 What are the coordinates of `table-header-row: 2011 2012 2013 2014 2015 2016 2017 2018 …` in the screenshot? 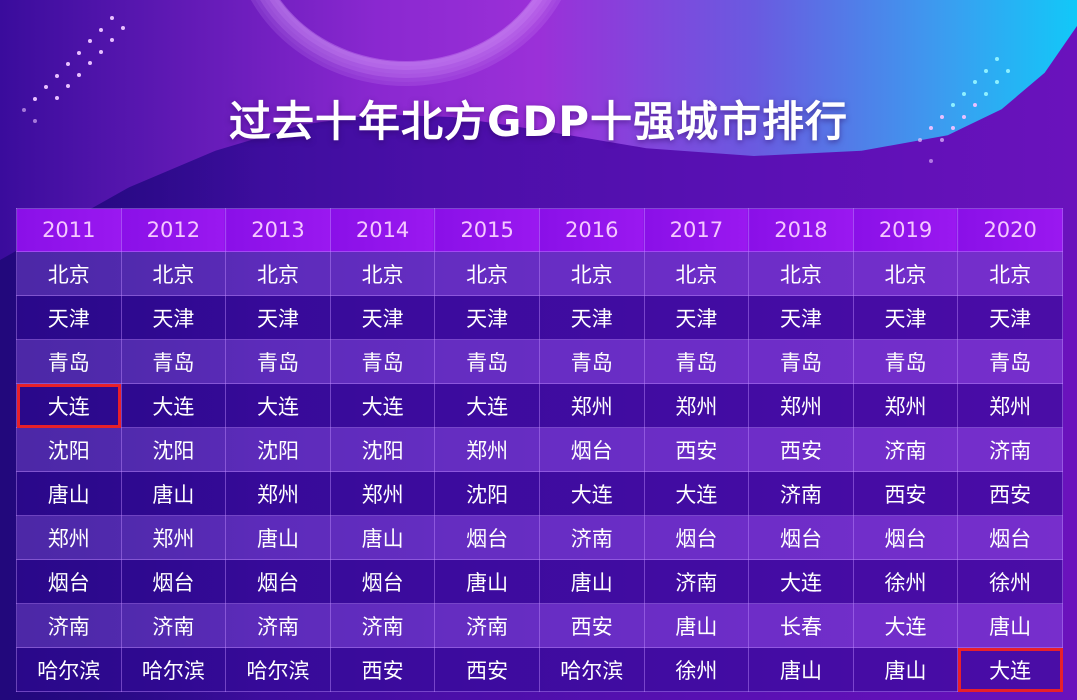 It's located at (539, 230).